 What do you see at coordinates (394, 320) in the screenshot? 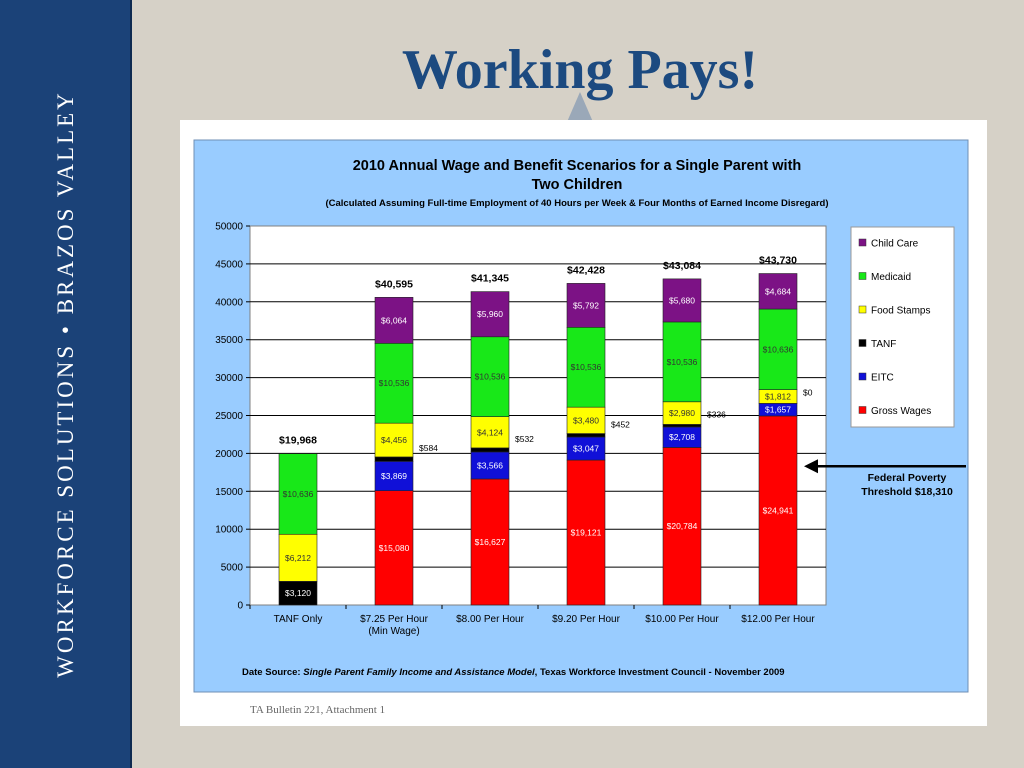
I see `data-label: $6,064` at bounding box center [394, 320].